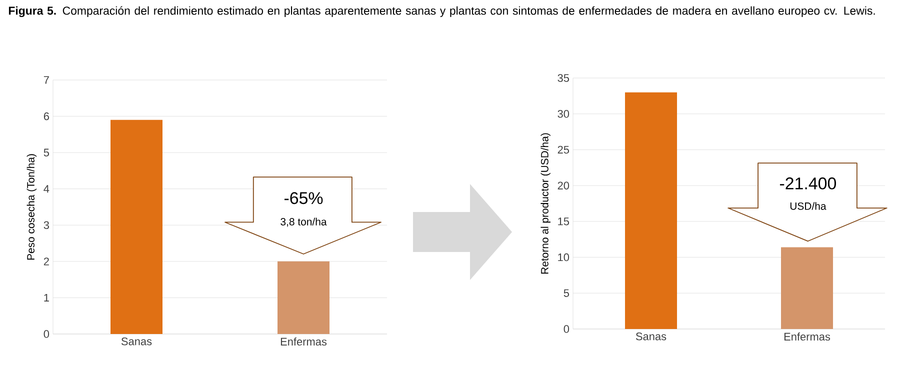 The width and height of the screenshot is (922, 384). I want to click on text: Figura 5. Comparación del rendimiento estimado en plantas aparentemente sanas y plantas con sintomas de enfermedades de madera en avellano europeo cv. Lewis., so click(441, 12).